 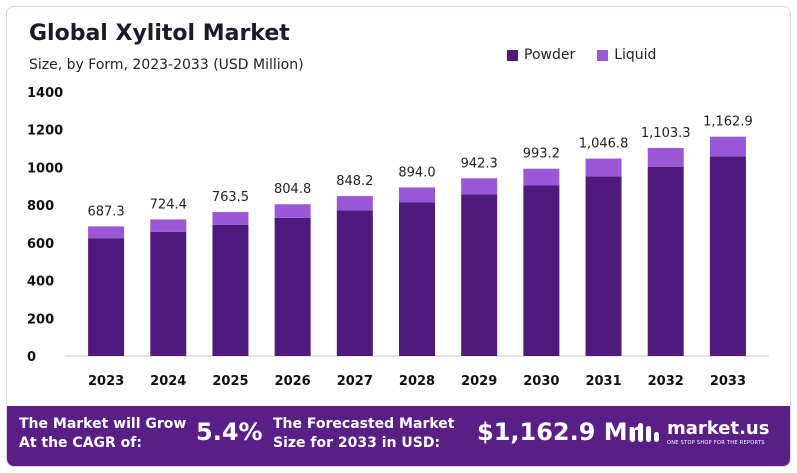 What do you see at coordinates (727, 256) in the screenshot?
I see `bar-powder-2033` at bounding box center [727, 256].